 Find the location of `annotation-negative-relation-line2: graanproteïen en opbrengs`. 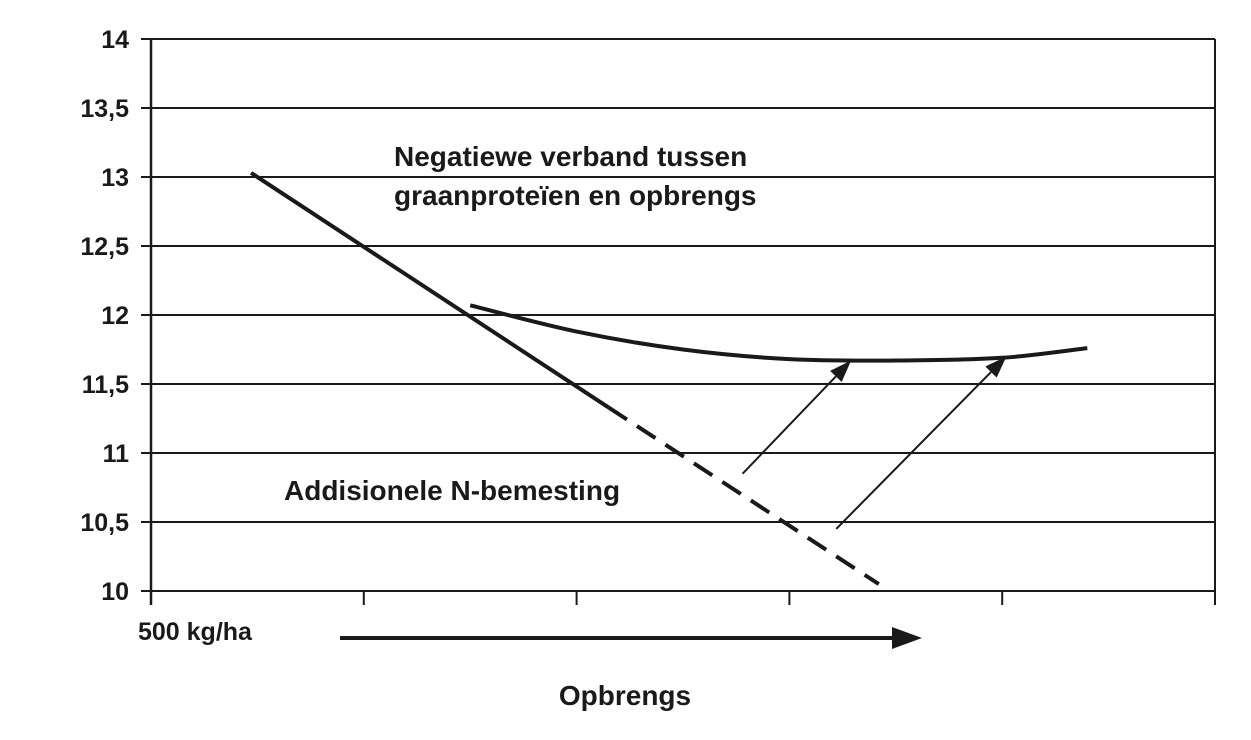

annotation-negative-relation-line2: graanproteïen en opbrengs is located at coordinates (575, 195).